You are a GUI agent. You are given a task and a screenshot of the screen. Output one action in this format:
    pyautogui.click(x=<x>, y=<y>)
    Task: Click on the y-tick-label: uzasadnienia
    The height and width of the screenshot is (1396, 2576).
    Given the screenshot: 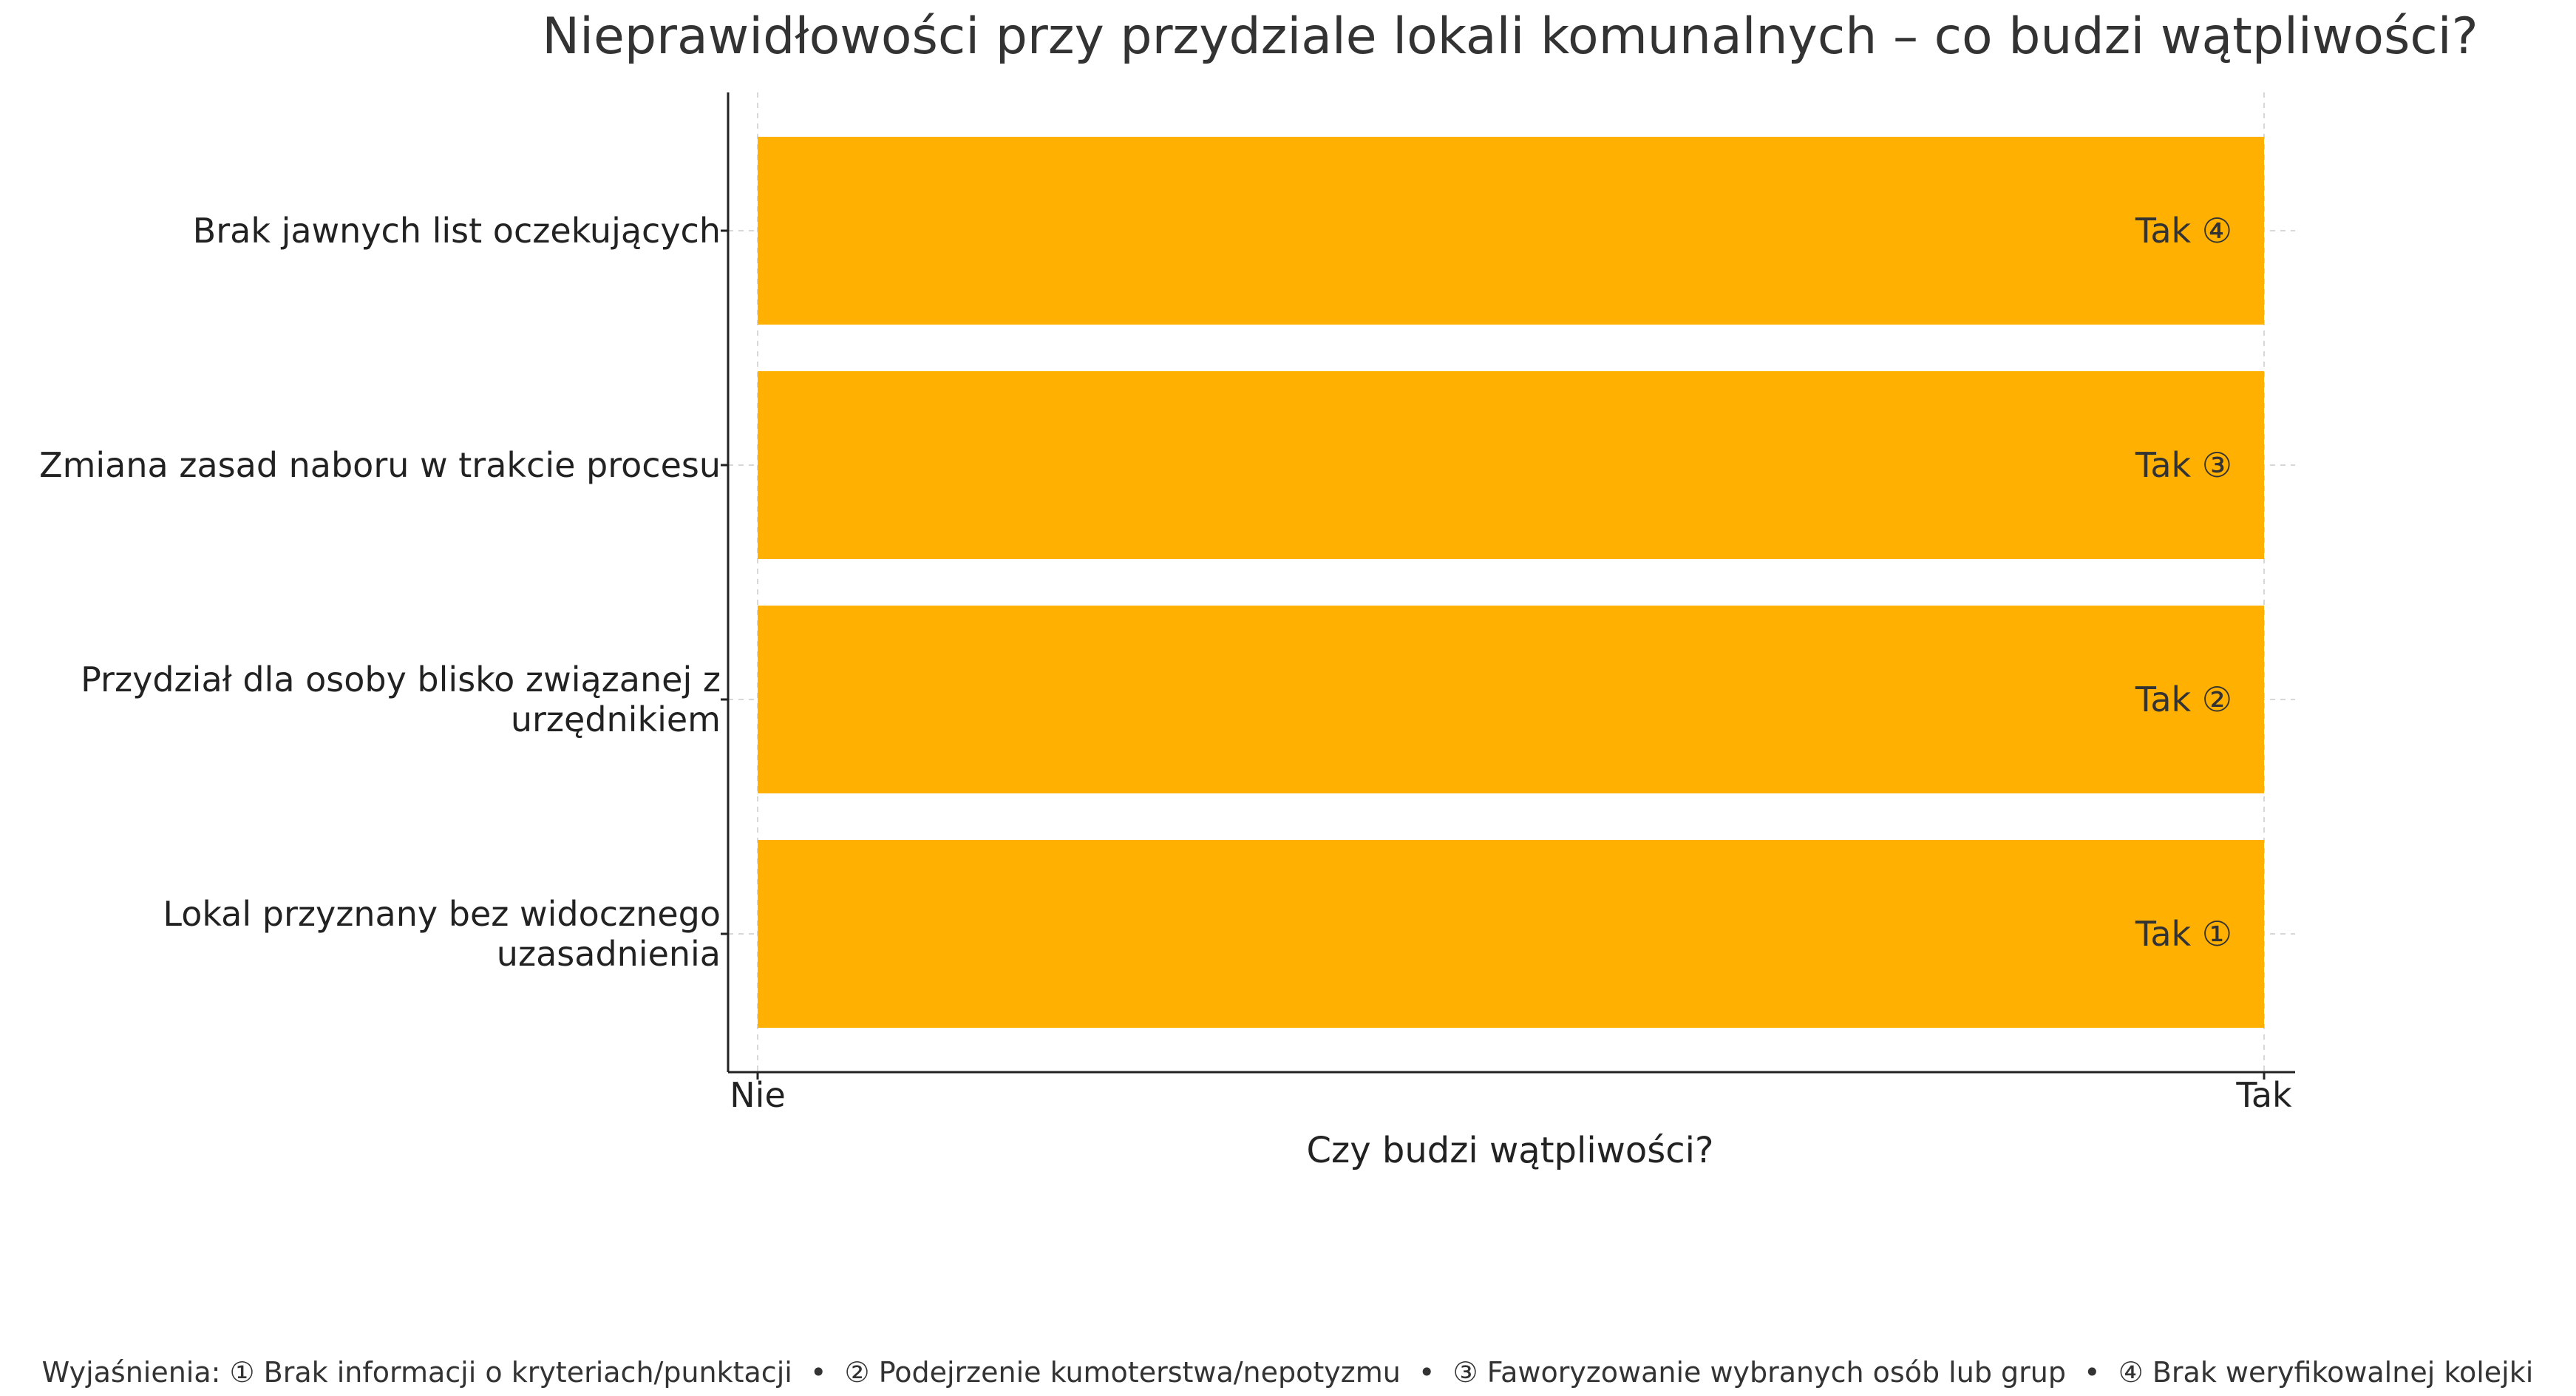 What is the action you would take?
    pyautogui.click(x=609, y=954)
    